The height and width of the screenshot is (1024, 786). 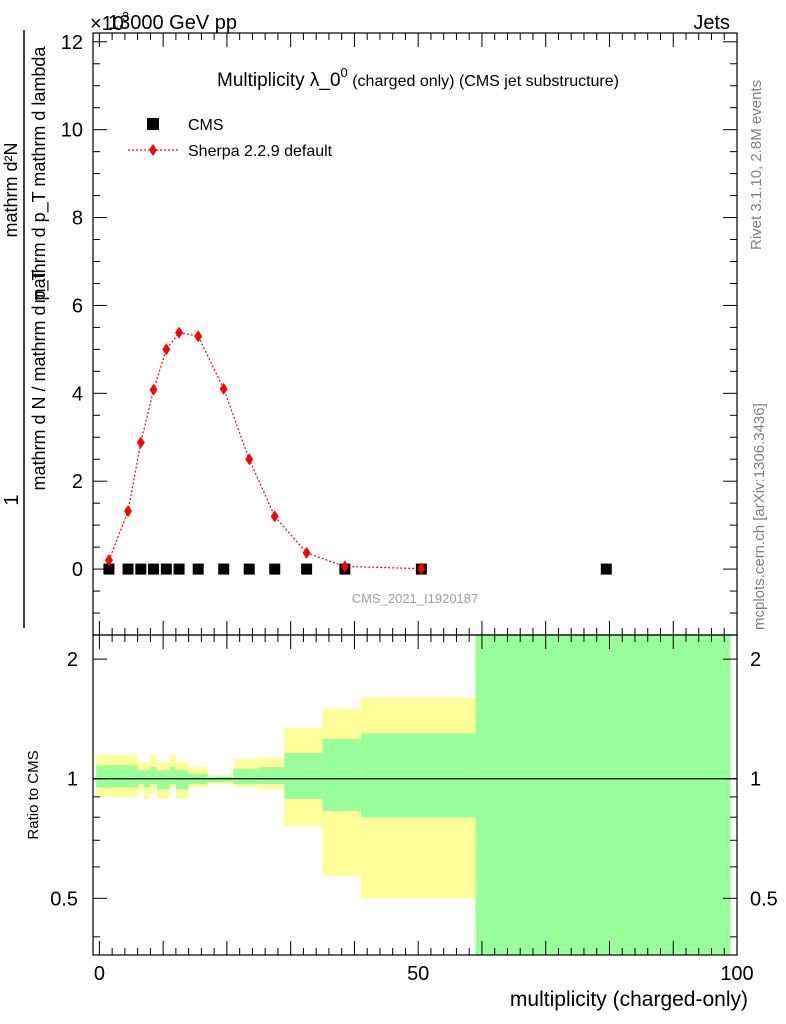 I want to click on legend: CMS Sherpa 2.2.9 default, so click(x=230, y=138).